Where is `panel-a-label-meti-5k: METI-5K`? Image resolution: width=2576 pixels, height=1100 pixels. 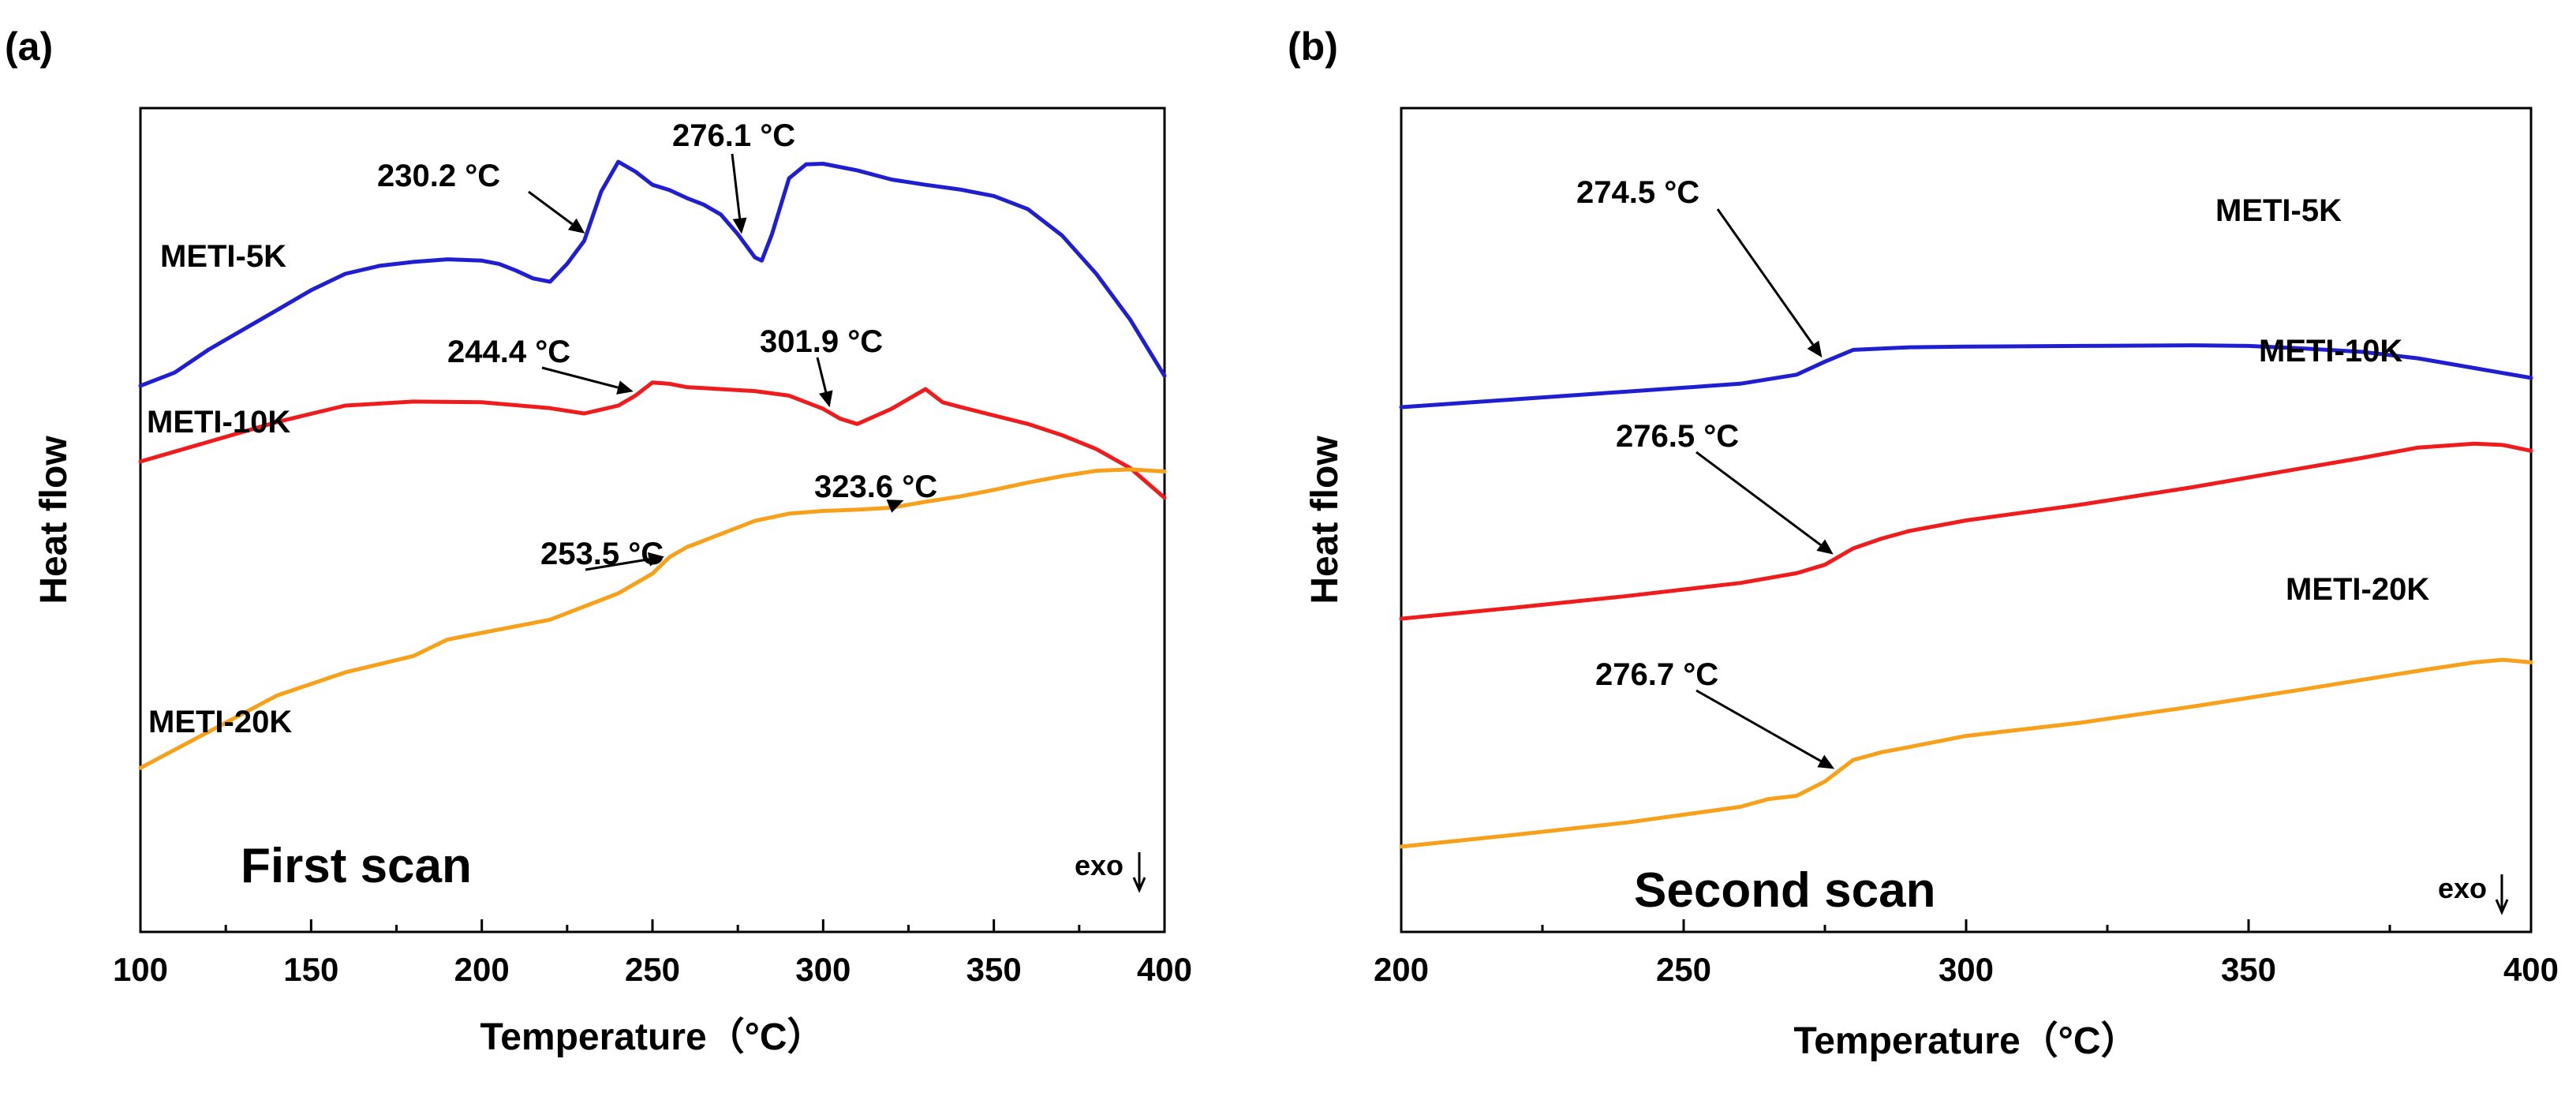 panel-a-label-meti-5k: METI-5K is located at coordinates (223, 256).